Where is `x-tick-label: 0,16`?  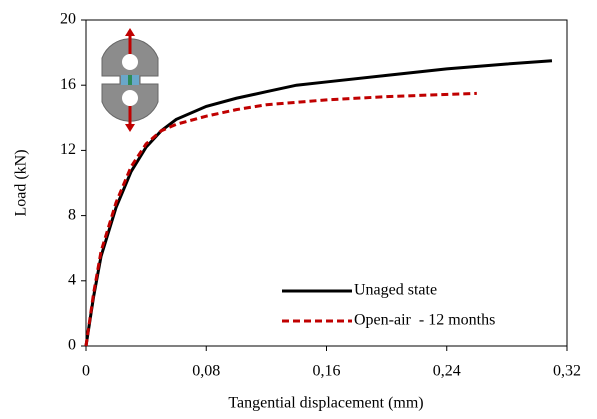 x-tick-label: 0,16 is located at coordinates (327, 371).